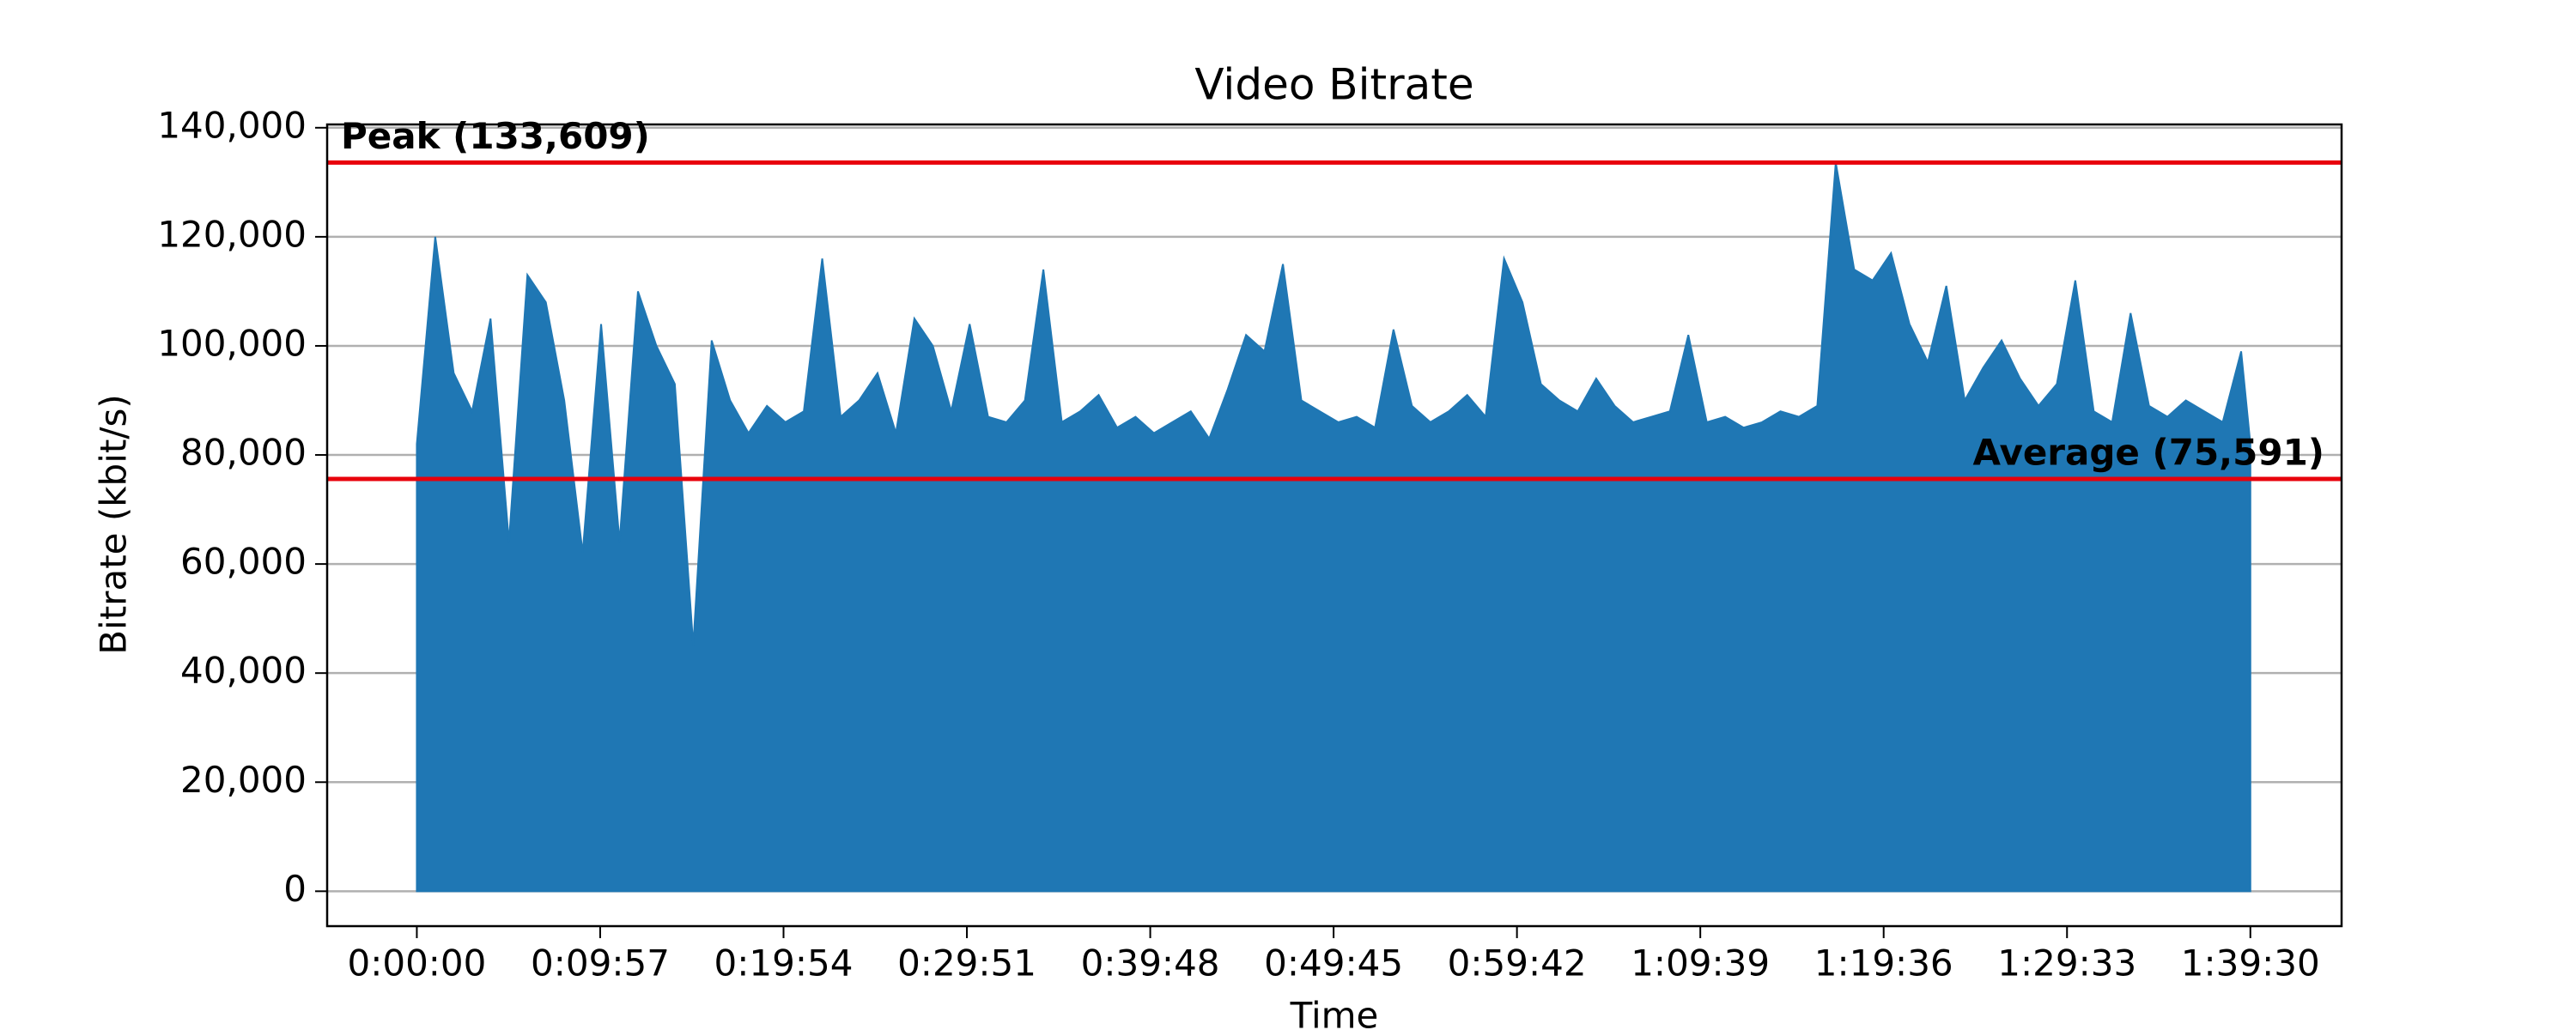 The height and width of the screenshot is (1030, 2576). I want to click on x-tick-label: 0:00:00, so click(417, 963).